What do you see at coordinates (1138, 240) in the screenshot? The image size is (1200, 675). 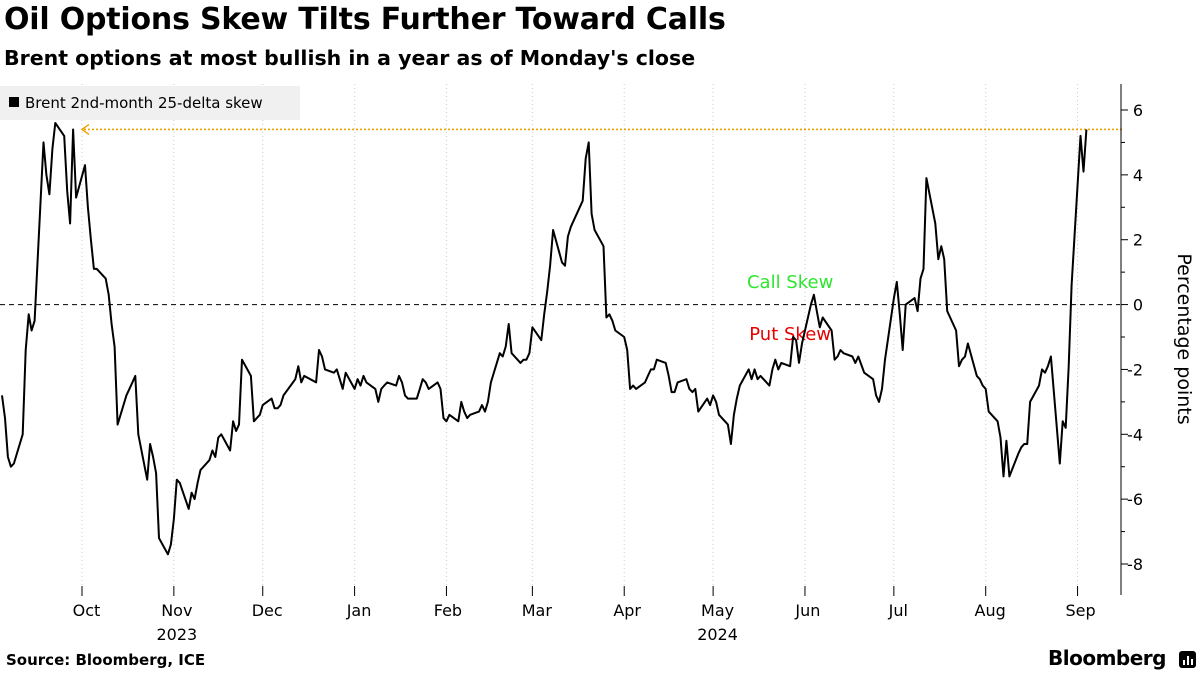 I see `y-tick-label: 2` at bounding box center [1138, 240].